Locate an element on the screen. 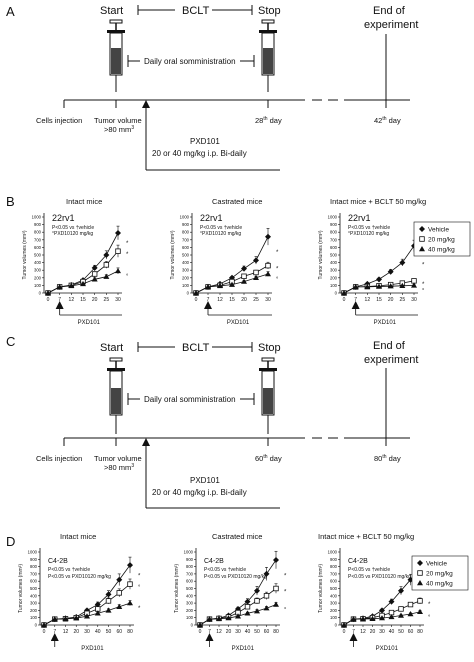 The image size is (474, 662). panel-letter-b: B is located at coordinates (10, 201).